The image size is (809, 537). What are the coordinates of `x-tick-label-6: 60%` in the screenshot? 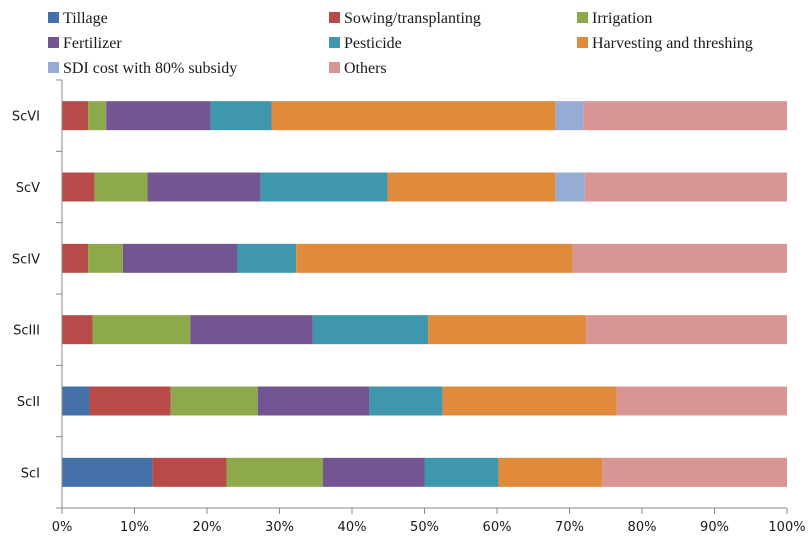 It's located at (497, 527).